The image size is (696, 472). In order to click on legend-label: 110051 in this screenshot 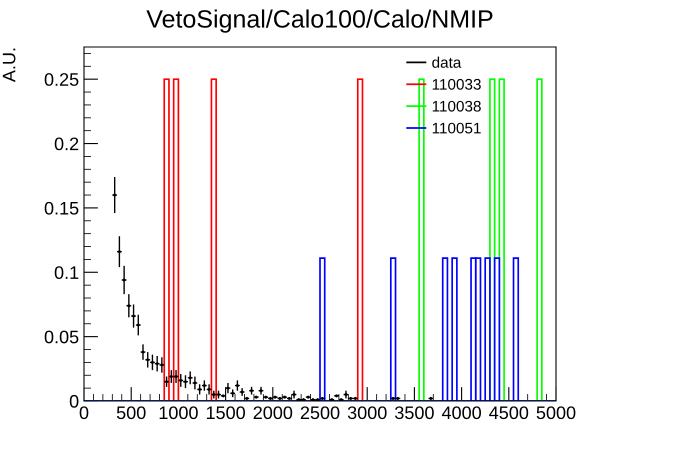, I will do `click(456, 128)`.